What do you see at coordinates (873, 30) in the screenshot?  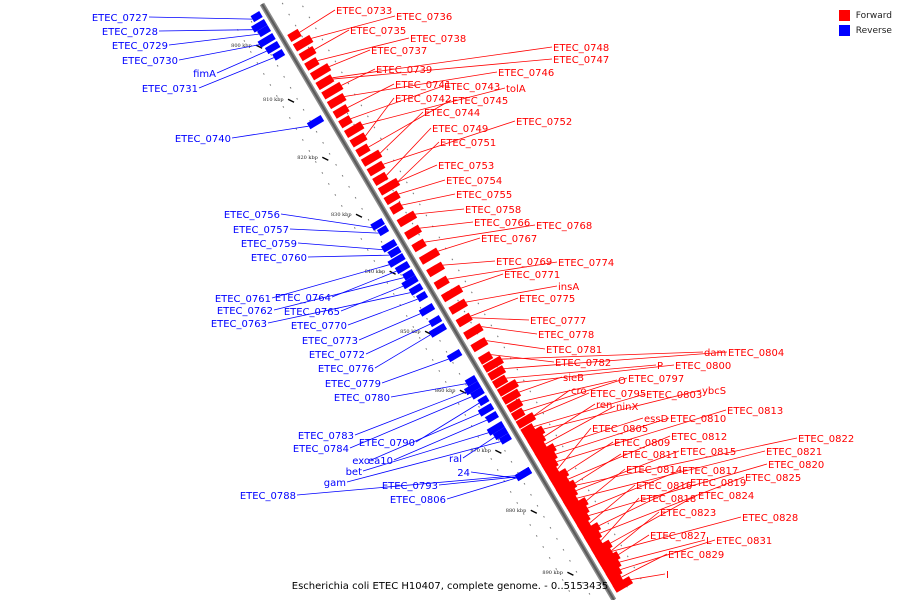 I see `legend-reverse-label: Reverse` at bounding box center [873, 30].